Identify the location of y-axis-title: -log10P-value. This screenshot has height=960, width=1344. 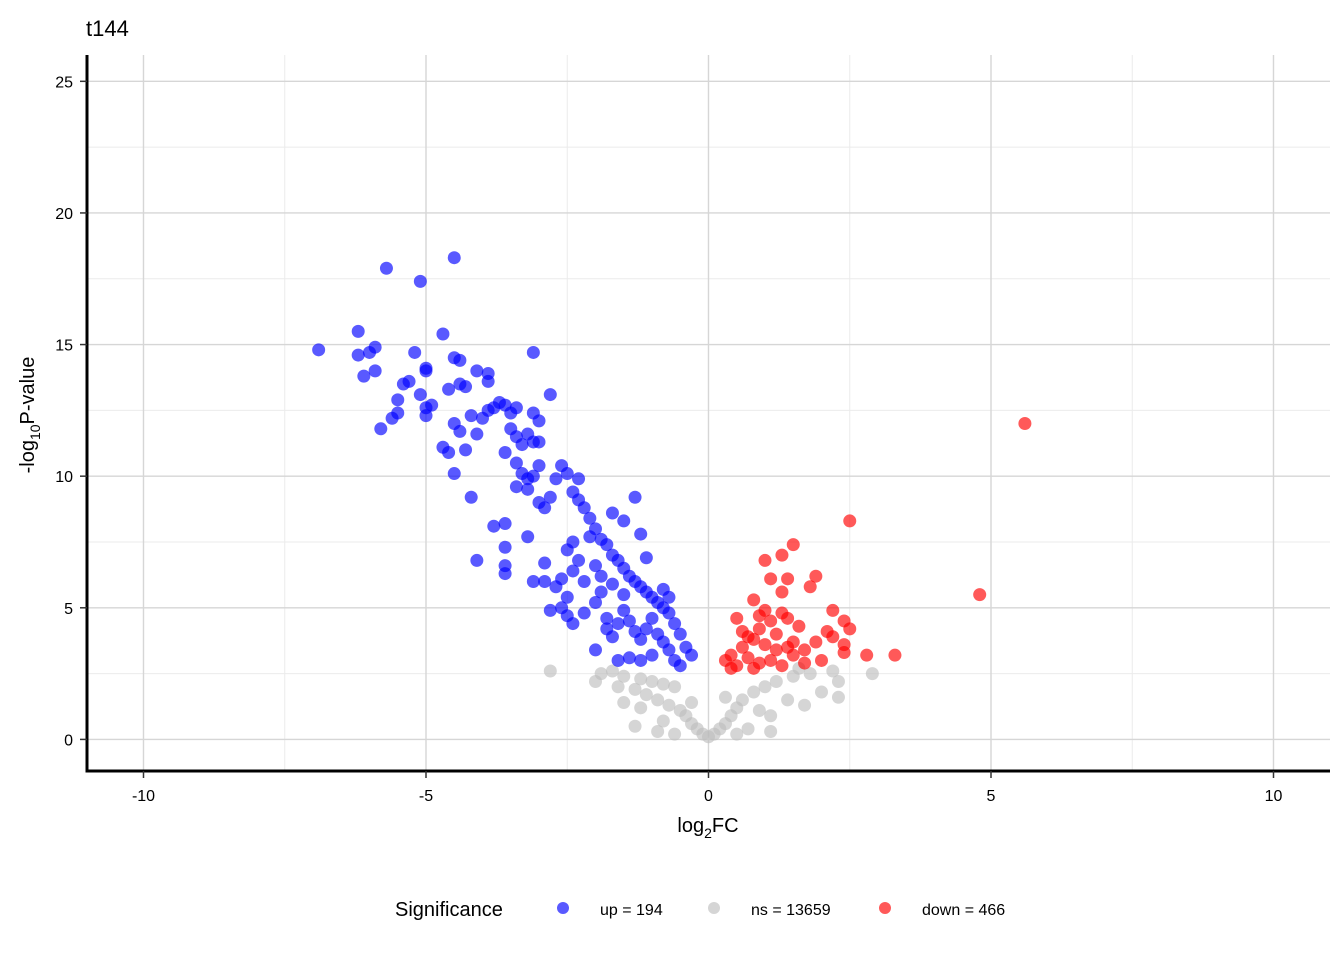
(30, 415).